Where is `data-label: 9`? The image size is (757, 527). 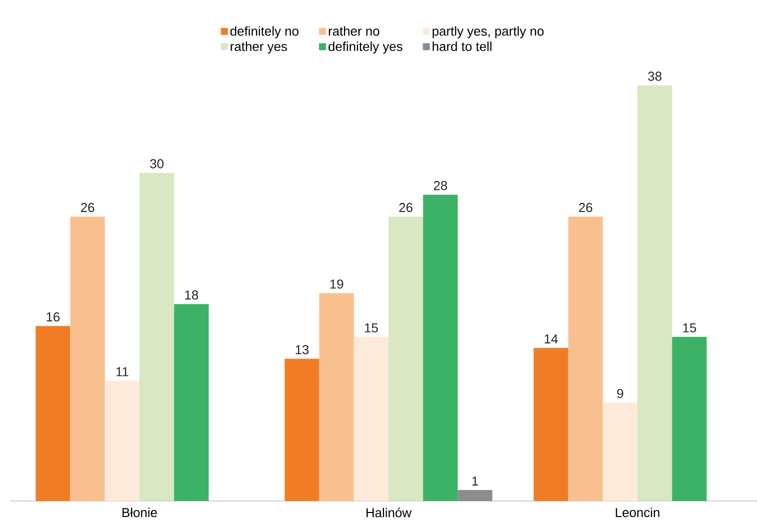 data-label: 9 is located at coordinates (620, 393).